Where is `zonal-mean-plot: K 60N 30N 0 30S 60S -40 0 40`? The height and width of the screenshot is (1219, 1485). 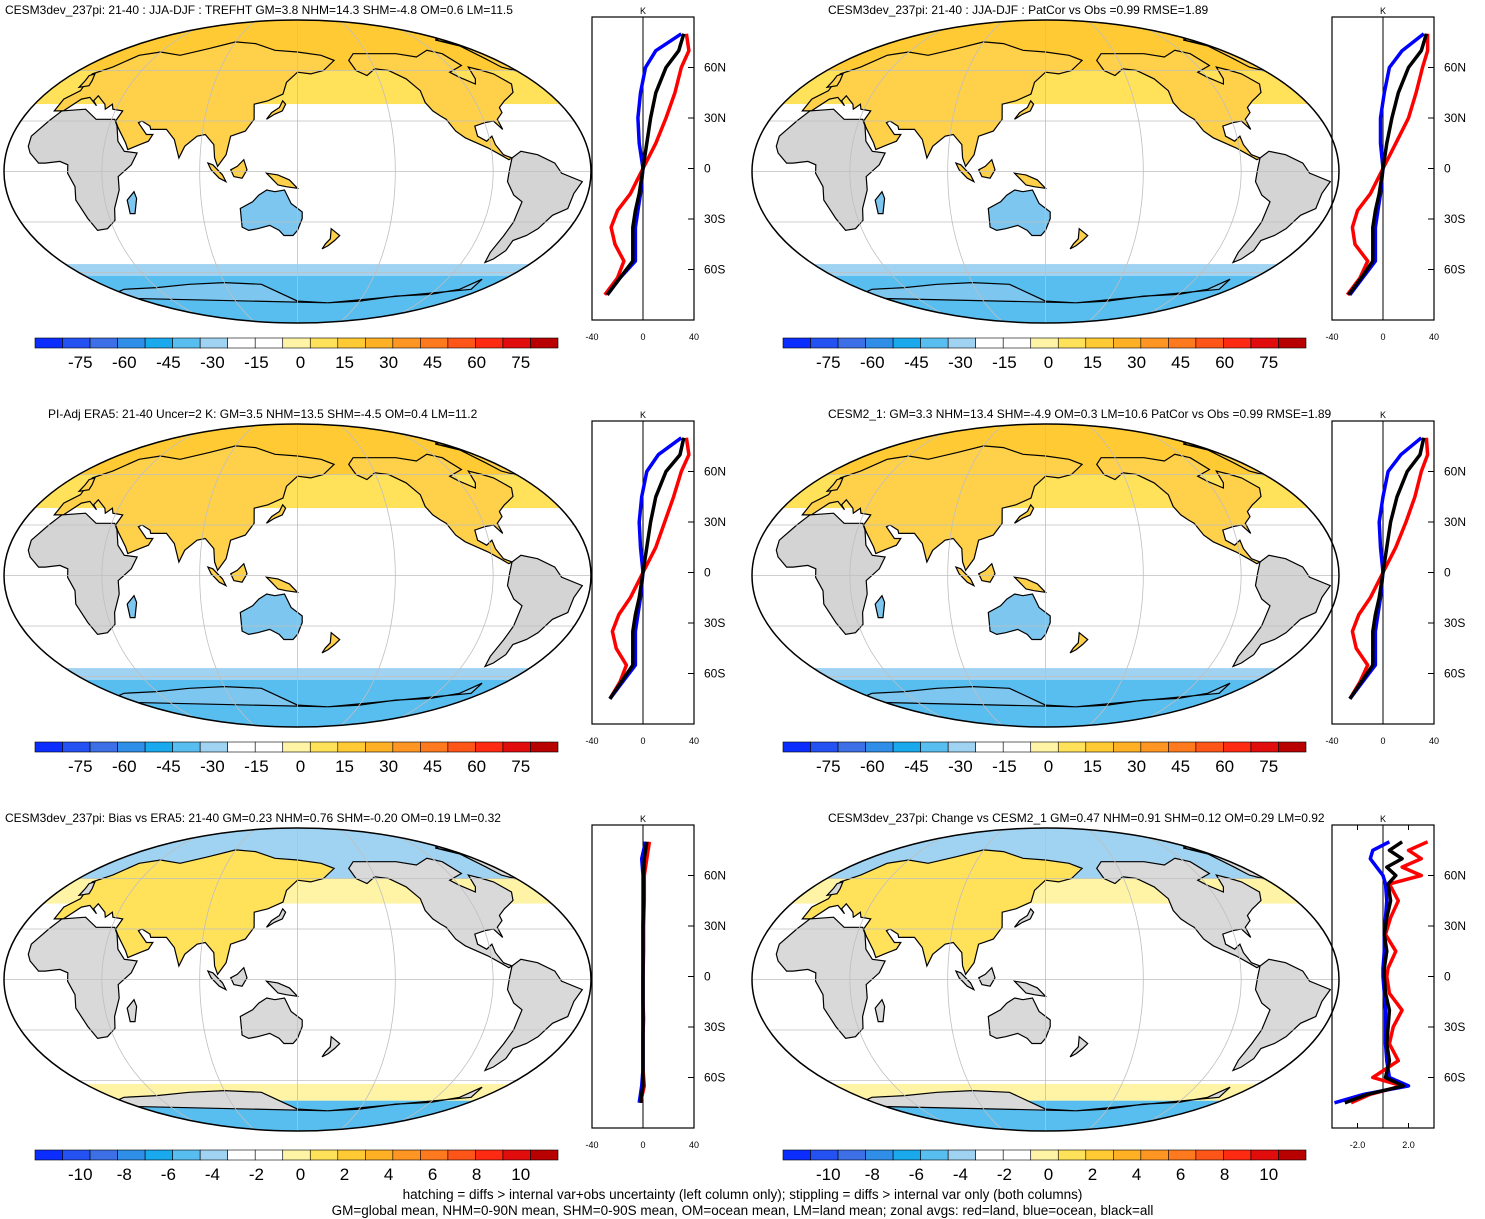 zonal-mean-plot: K 60N 30N 0 30S 60S -40 0 40 is located at coordinates (655, 578).